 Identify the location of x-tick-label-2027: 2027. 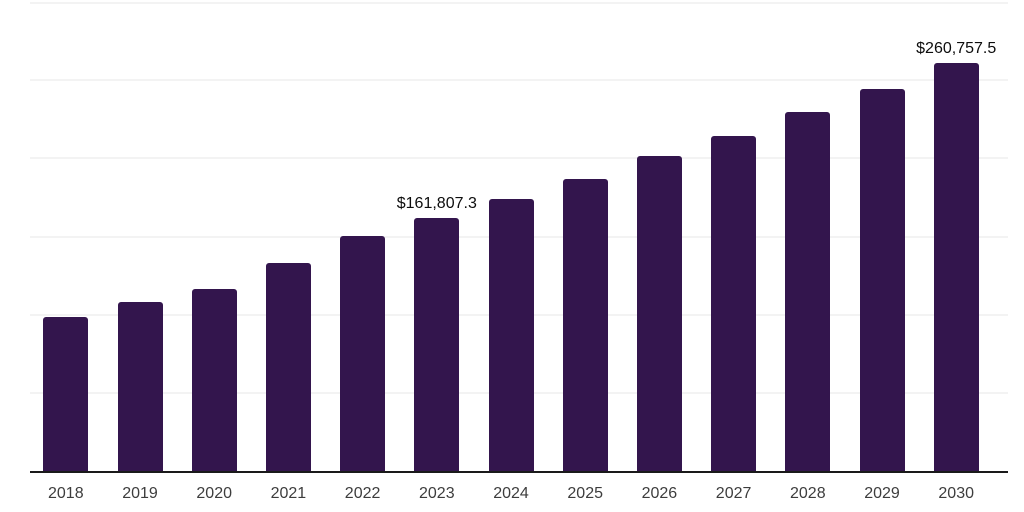
(733, 493).